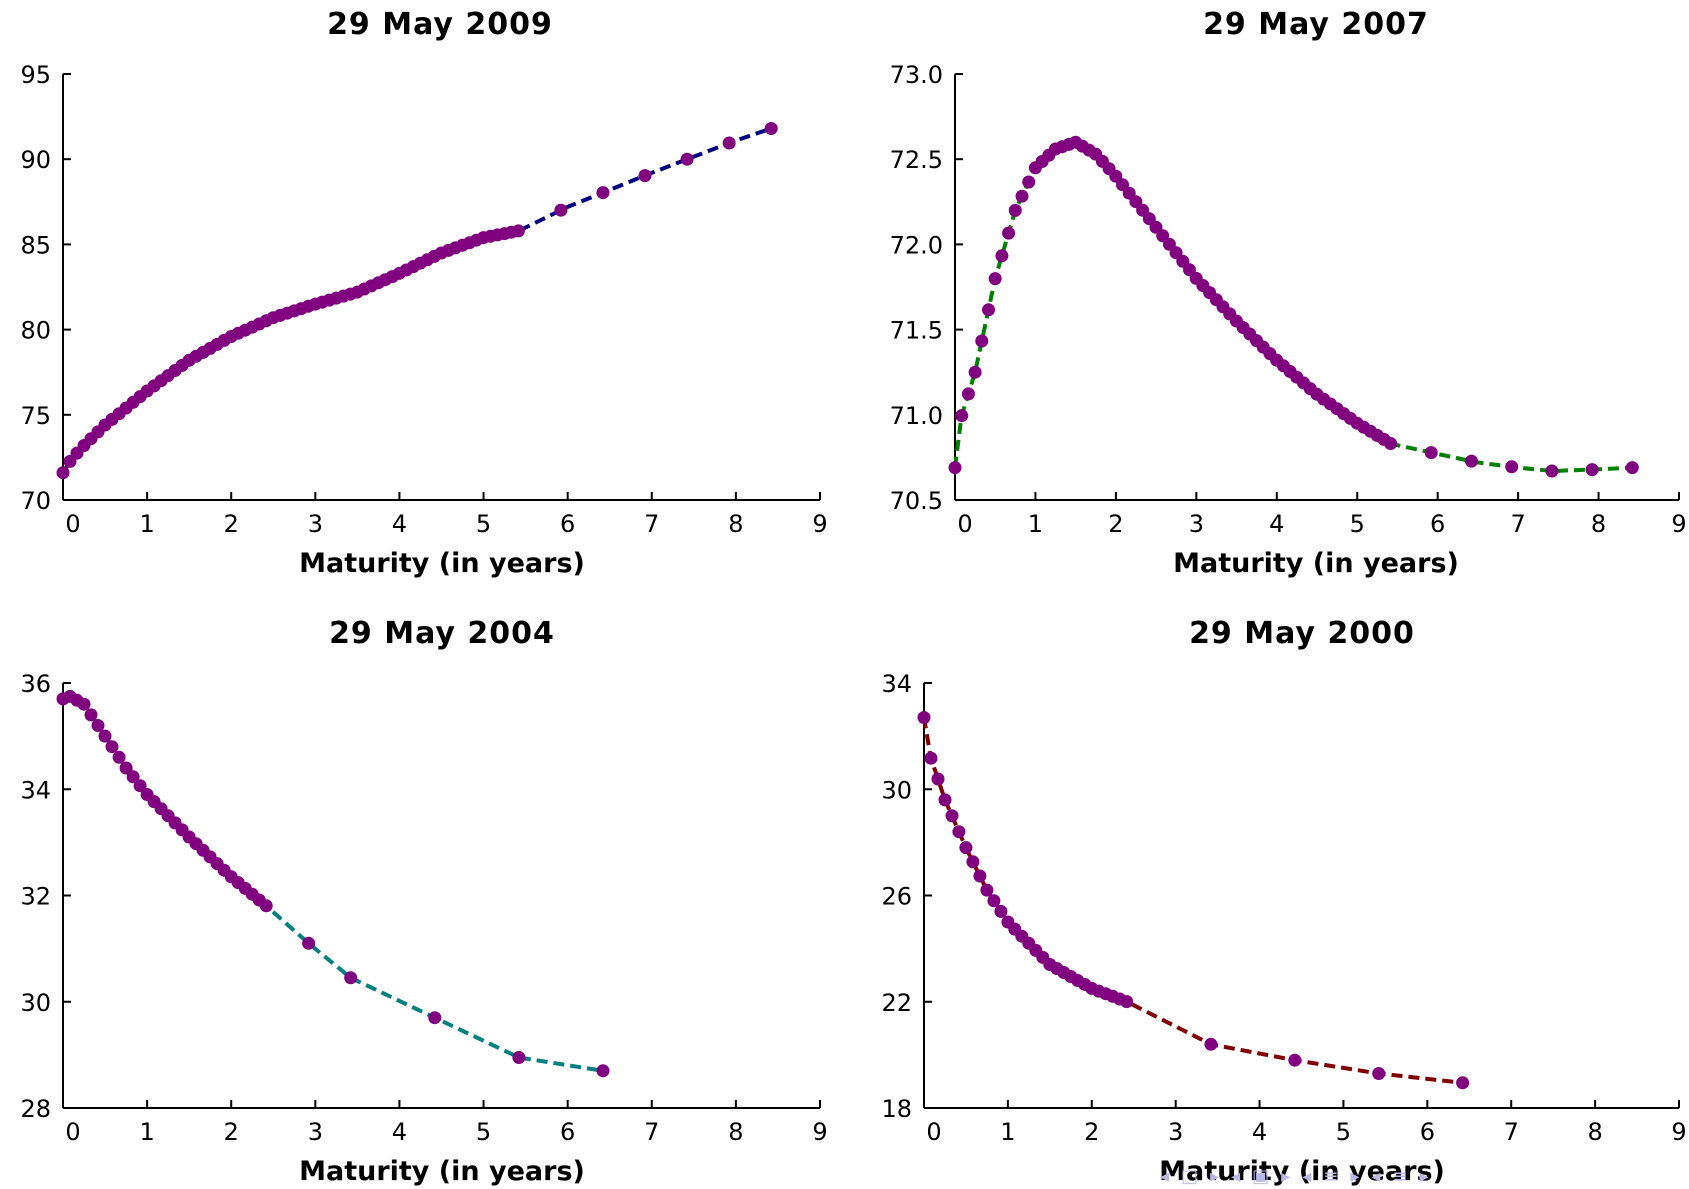 This screenshot has width=1689, height=1189. I want to click on y-tick-label: 28, so click(35, 1109).